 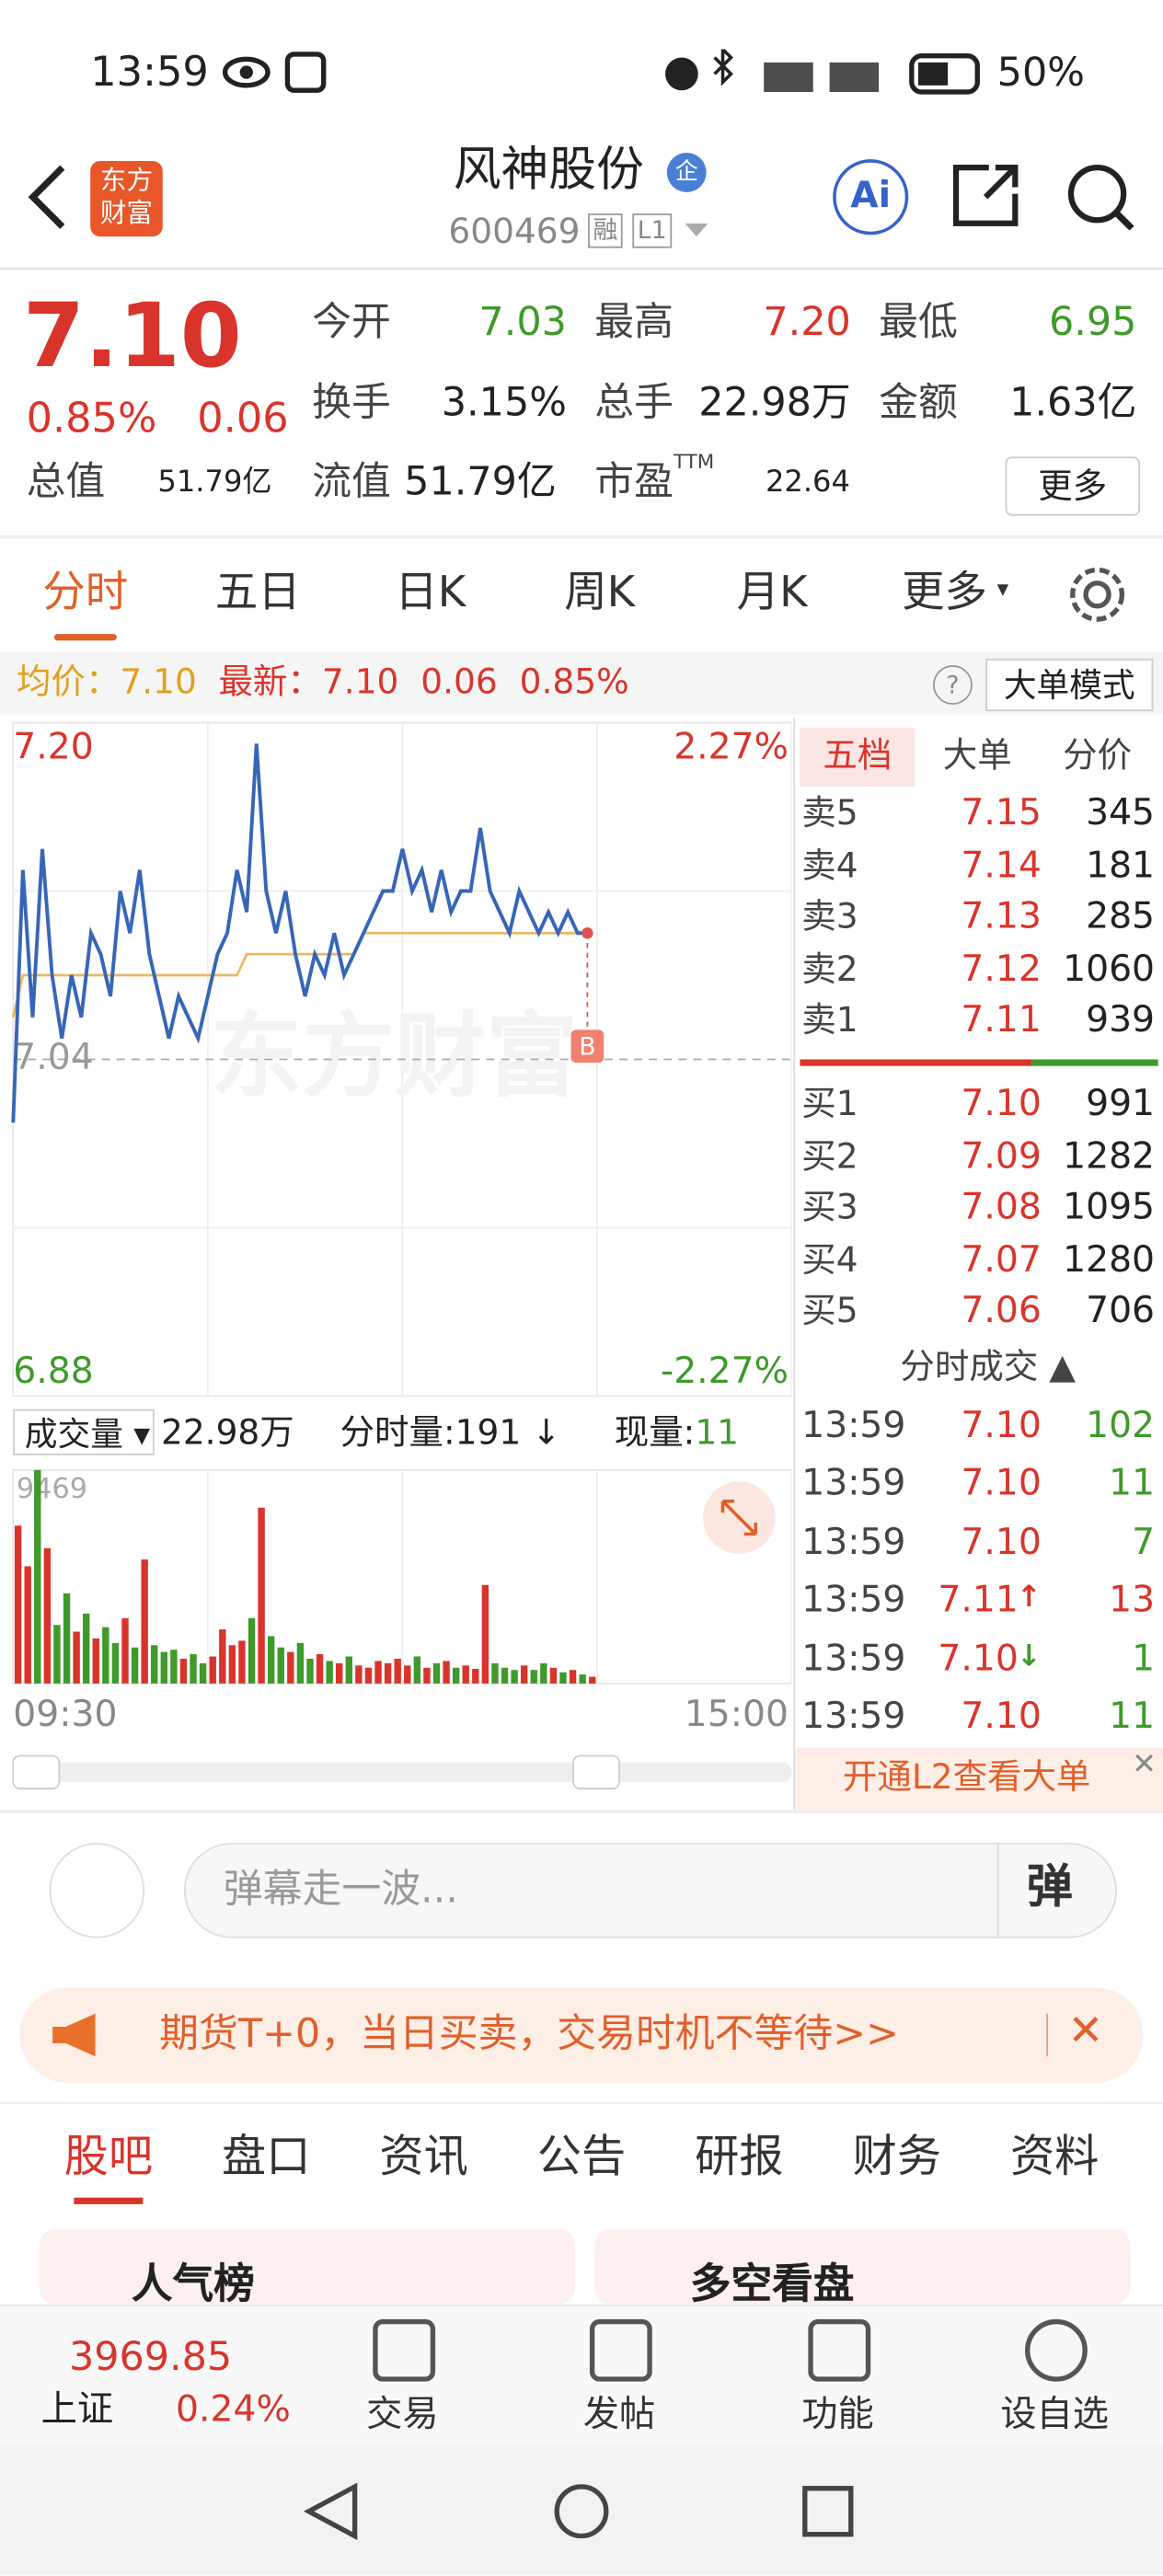 What do you see at coordinates (830, 1104) in the screenshot?
I see `book-label: 买1` at bounding box center [830, 1104].